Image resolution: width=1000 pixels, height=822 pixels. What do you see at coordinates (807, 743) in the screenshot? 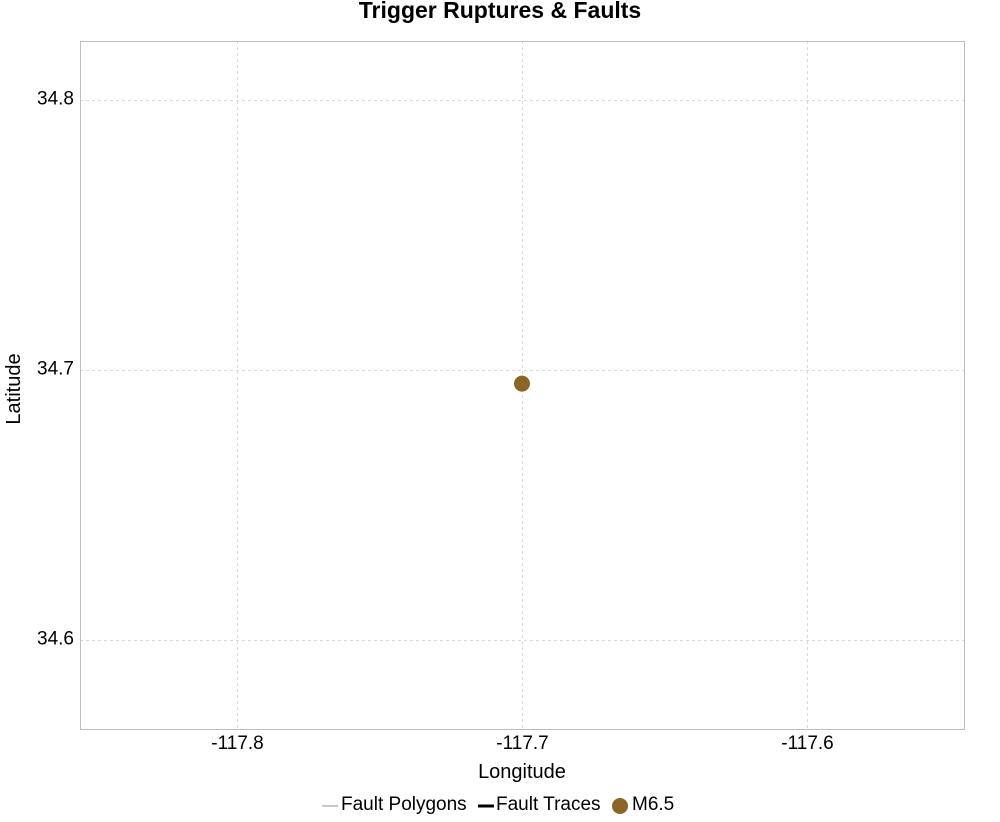
I see `x-tick-label: -117.6` at bounding box center [807, 743].